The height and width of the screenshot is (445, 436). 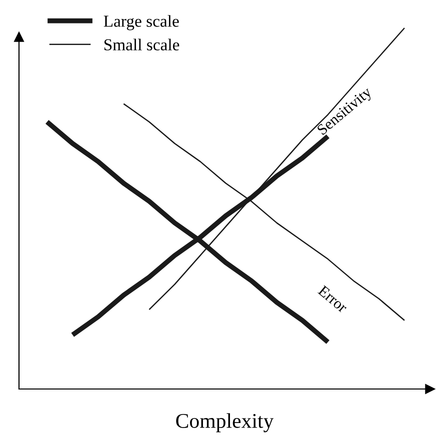 I want to click on legend-label: Small scale, so click(x=142, y=44).